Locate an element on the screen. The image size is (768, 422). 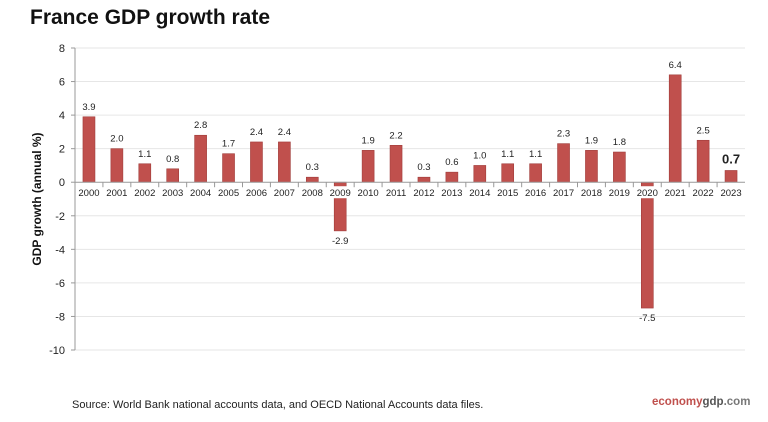
x-tick-label: 2002 is located at coordinates (144, 193).